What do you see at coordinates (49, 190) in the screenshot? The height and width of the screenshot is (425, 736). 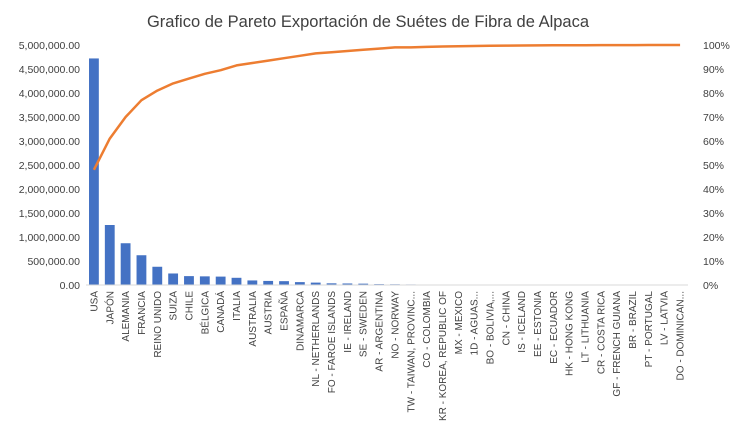 I see `y-tick-label: 2,000,000.00` at bounding box center [49, 190].